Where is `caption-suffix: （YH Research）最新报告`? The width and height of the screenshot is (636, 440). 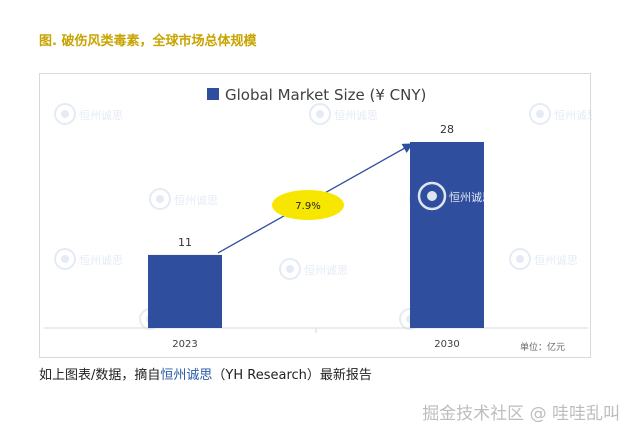
caption-suffix: （YH Research）最新报告 is located at coordinates (292, 375).